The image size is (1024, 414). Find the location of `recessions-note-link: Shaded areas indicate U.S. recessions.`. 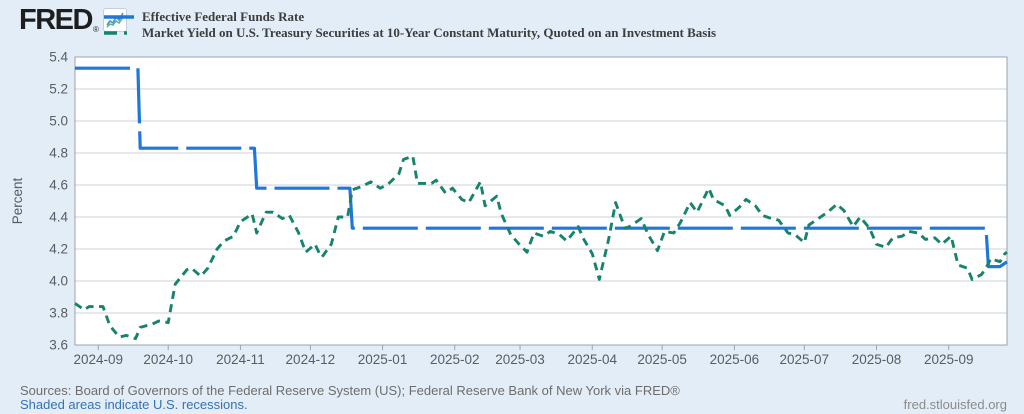

recessions-note-link: Shaded areas indicate U.S. recessions. is located at coordinates (134, 404).